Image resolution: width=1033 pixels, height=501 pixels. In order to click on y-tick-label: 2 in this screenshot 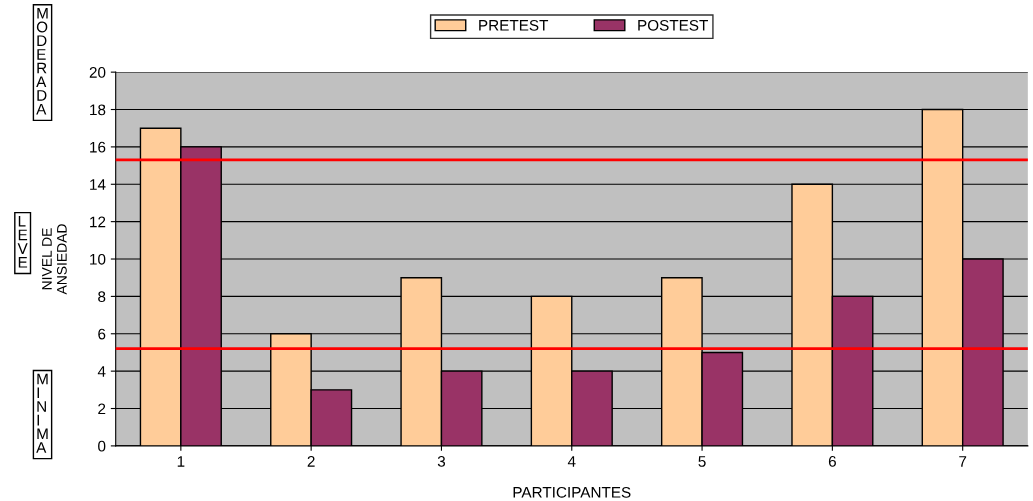, I will do `click(102, 409)`.